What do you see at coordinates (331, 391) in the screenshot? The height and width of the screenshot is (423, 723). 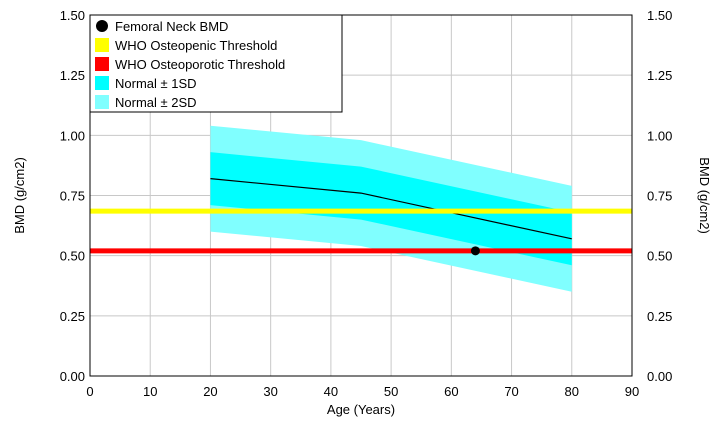 I see `x-tick-label: 40` at bounding box center [331, 391].